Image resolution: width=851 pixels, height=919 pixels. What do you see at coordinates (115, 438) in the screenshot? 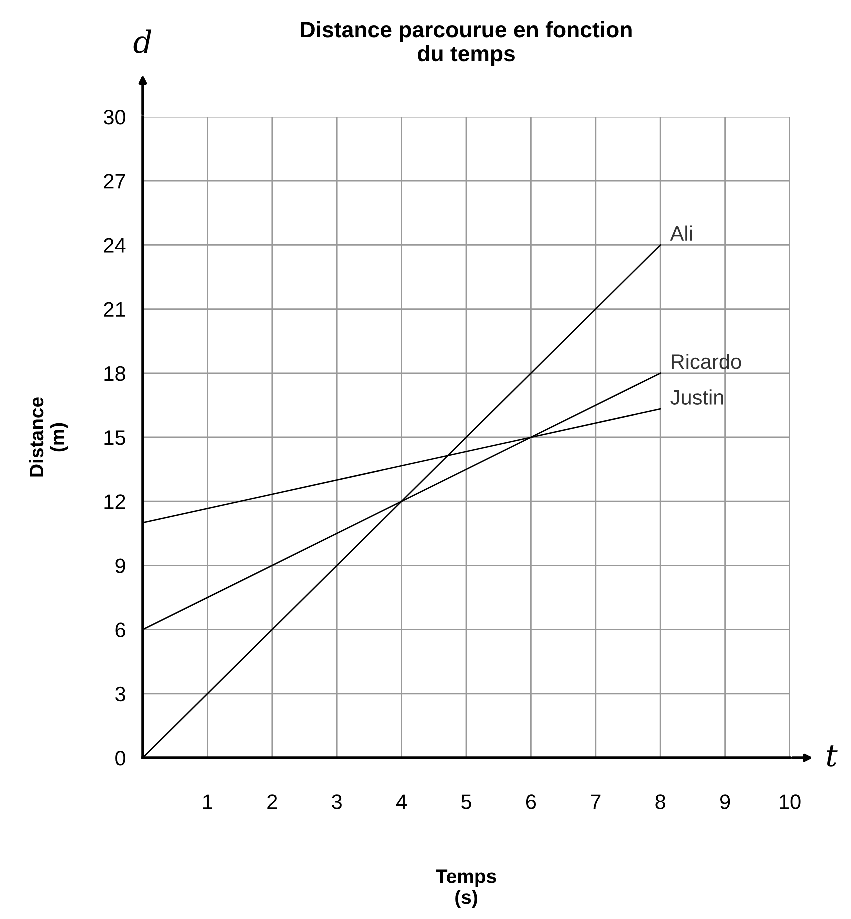
I see `y-tick-label: 15` at bounding box center [115, 438].